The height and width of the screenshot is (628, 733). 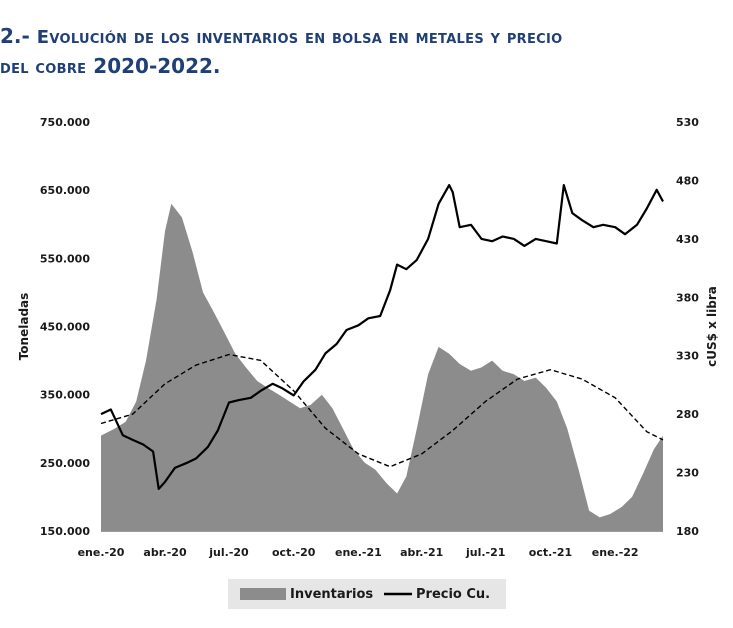 I want to click on right-axis-ticks: 180 230 280 330 380 430 480 530, so click(x=687, y=327).